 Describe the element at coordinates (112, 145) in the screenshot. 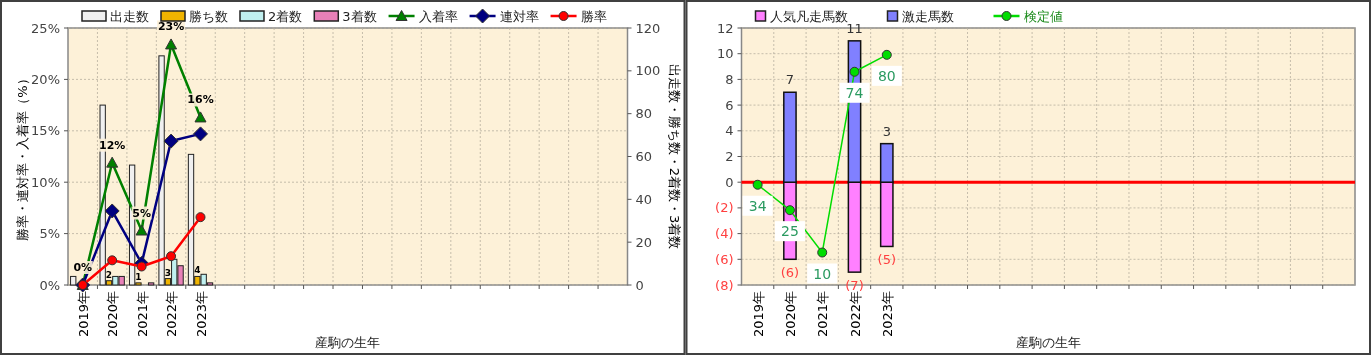

I see `data-label: 12%` at that location.